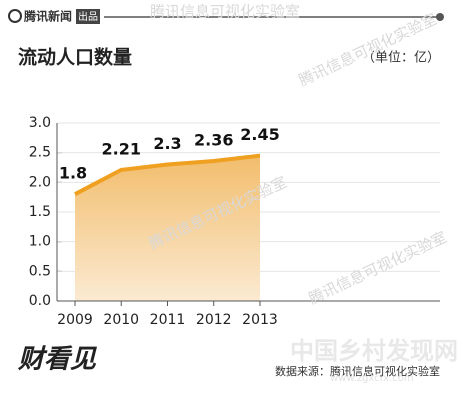 The image size is (463, 401). What do you see at coordinates (440, 17) in the screenshot?
I see `header-dot` at bounding box center [440, 17].